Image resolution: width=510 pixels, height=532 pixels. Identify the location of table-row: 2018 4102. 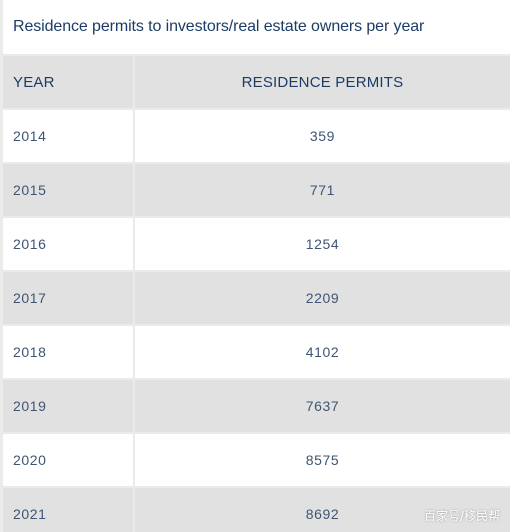
(256, 352).